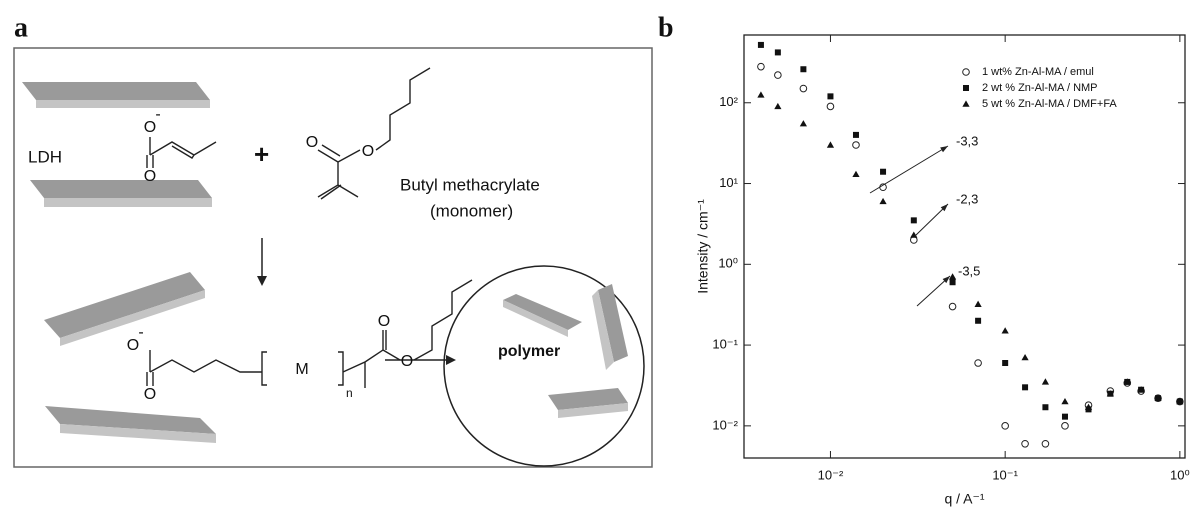 Image resolution: width=1192 pixels, height=511 pixels. Describe the element at coordinates (1038, 72) in the screenshot. I see `legend-label: 1 wt% Zn-Al-MA / emul` at that location.